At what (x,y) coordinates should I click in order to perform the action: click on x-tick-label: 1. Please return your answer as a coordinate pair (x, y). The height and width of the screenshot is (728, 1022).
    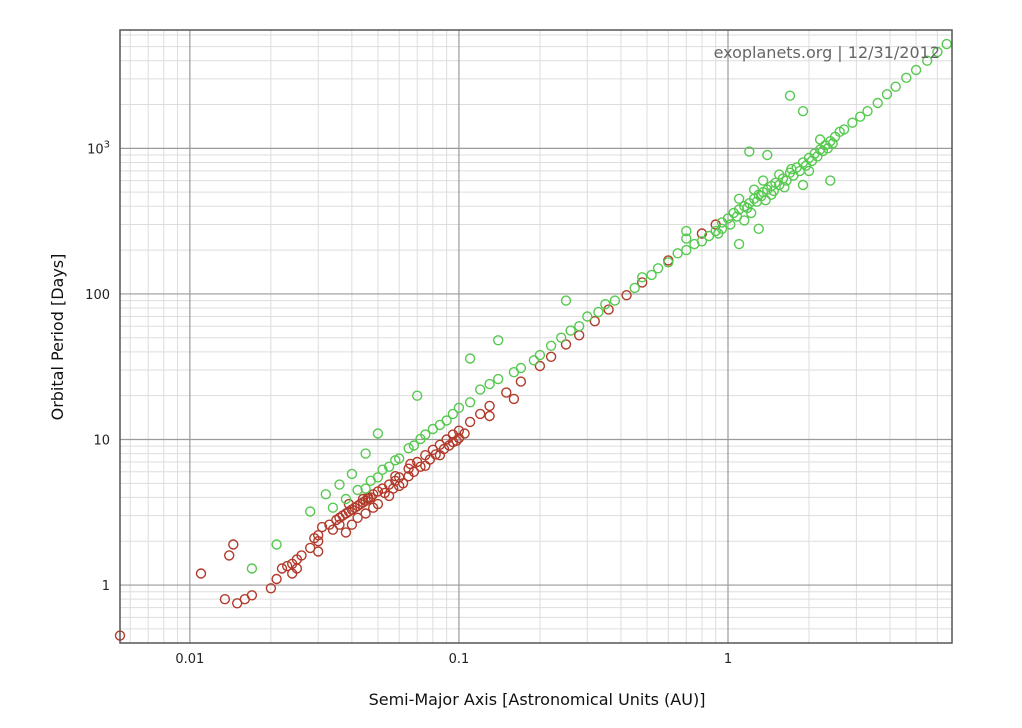
    Looking at the image, I should click on (728, 659).